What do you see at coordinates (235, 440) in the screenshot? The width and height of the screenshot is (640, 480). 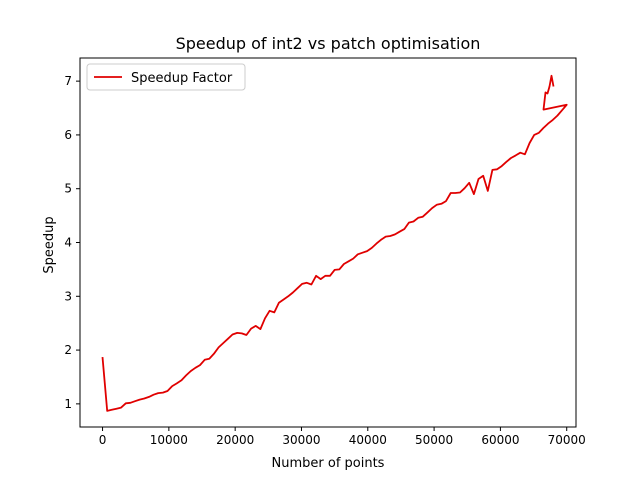 I see `x-tick-label: 20000` at bounding box center [235, 440].